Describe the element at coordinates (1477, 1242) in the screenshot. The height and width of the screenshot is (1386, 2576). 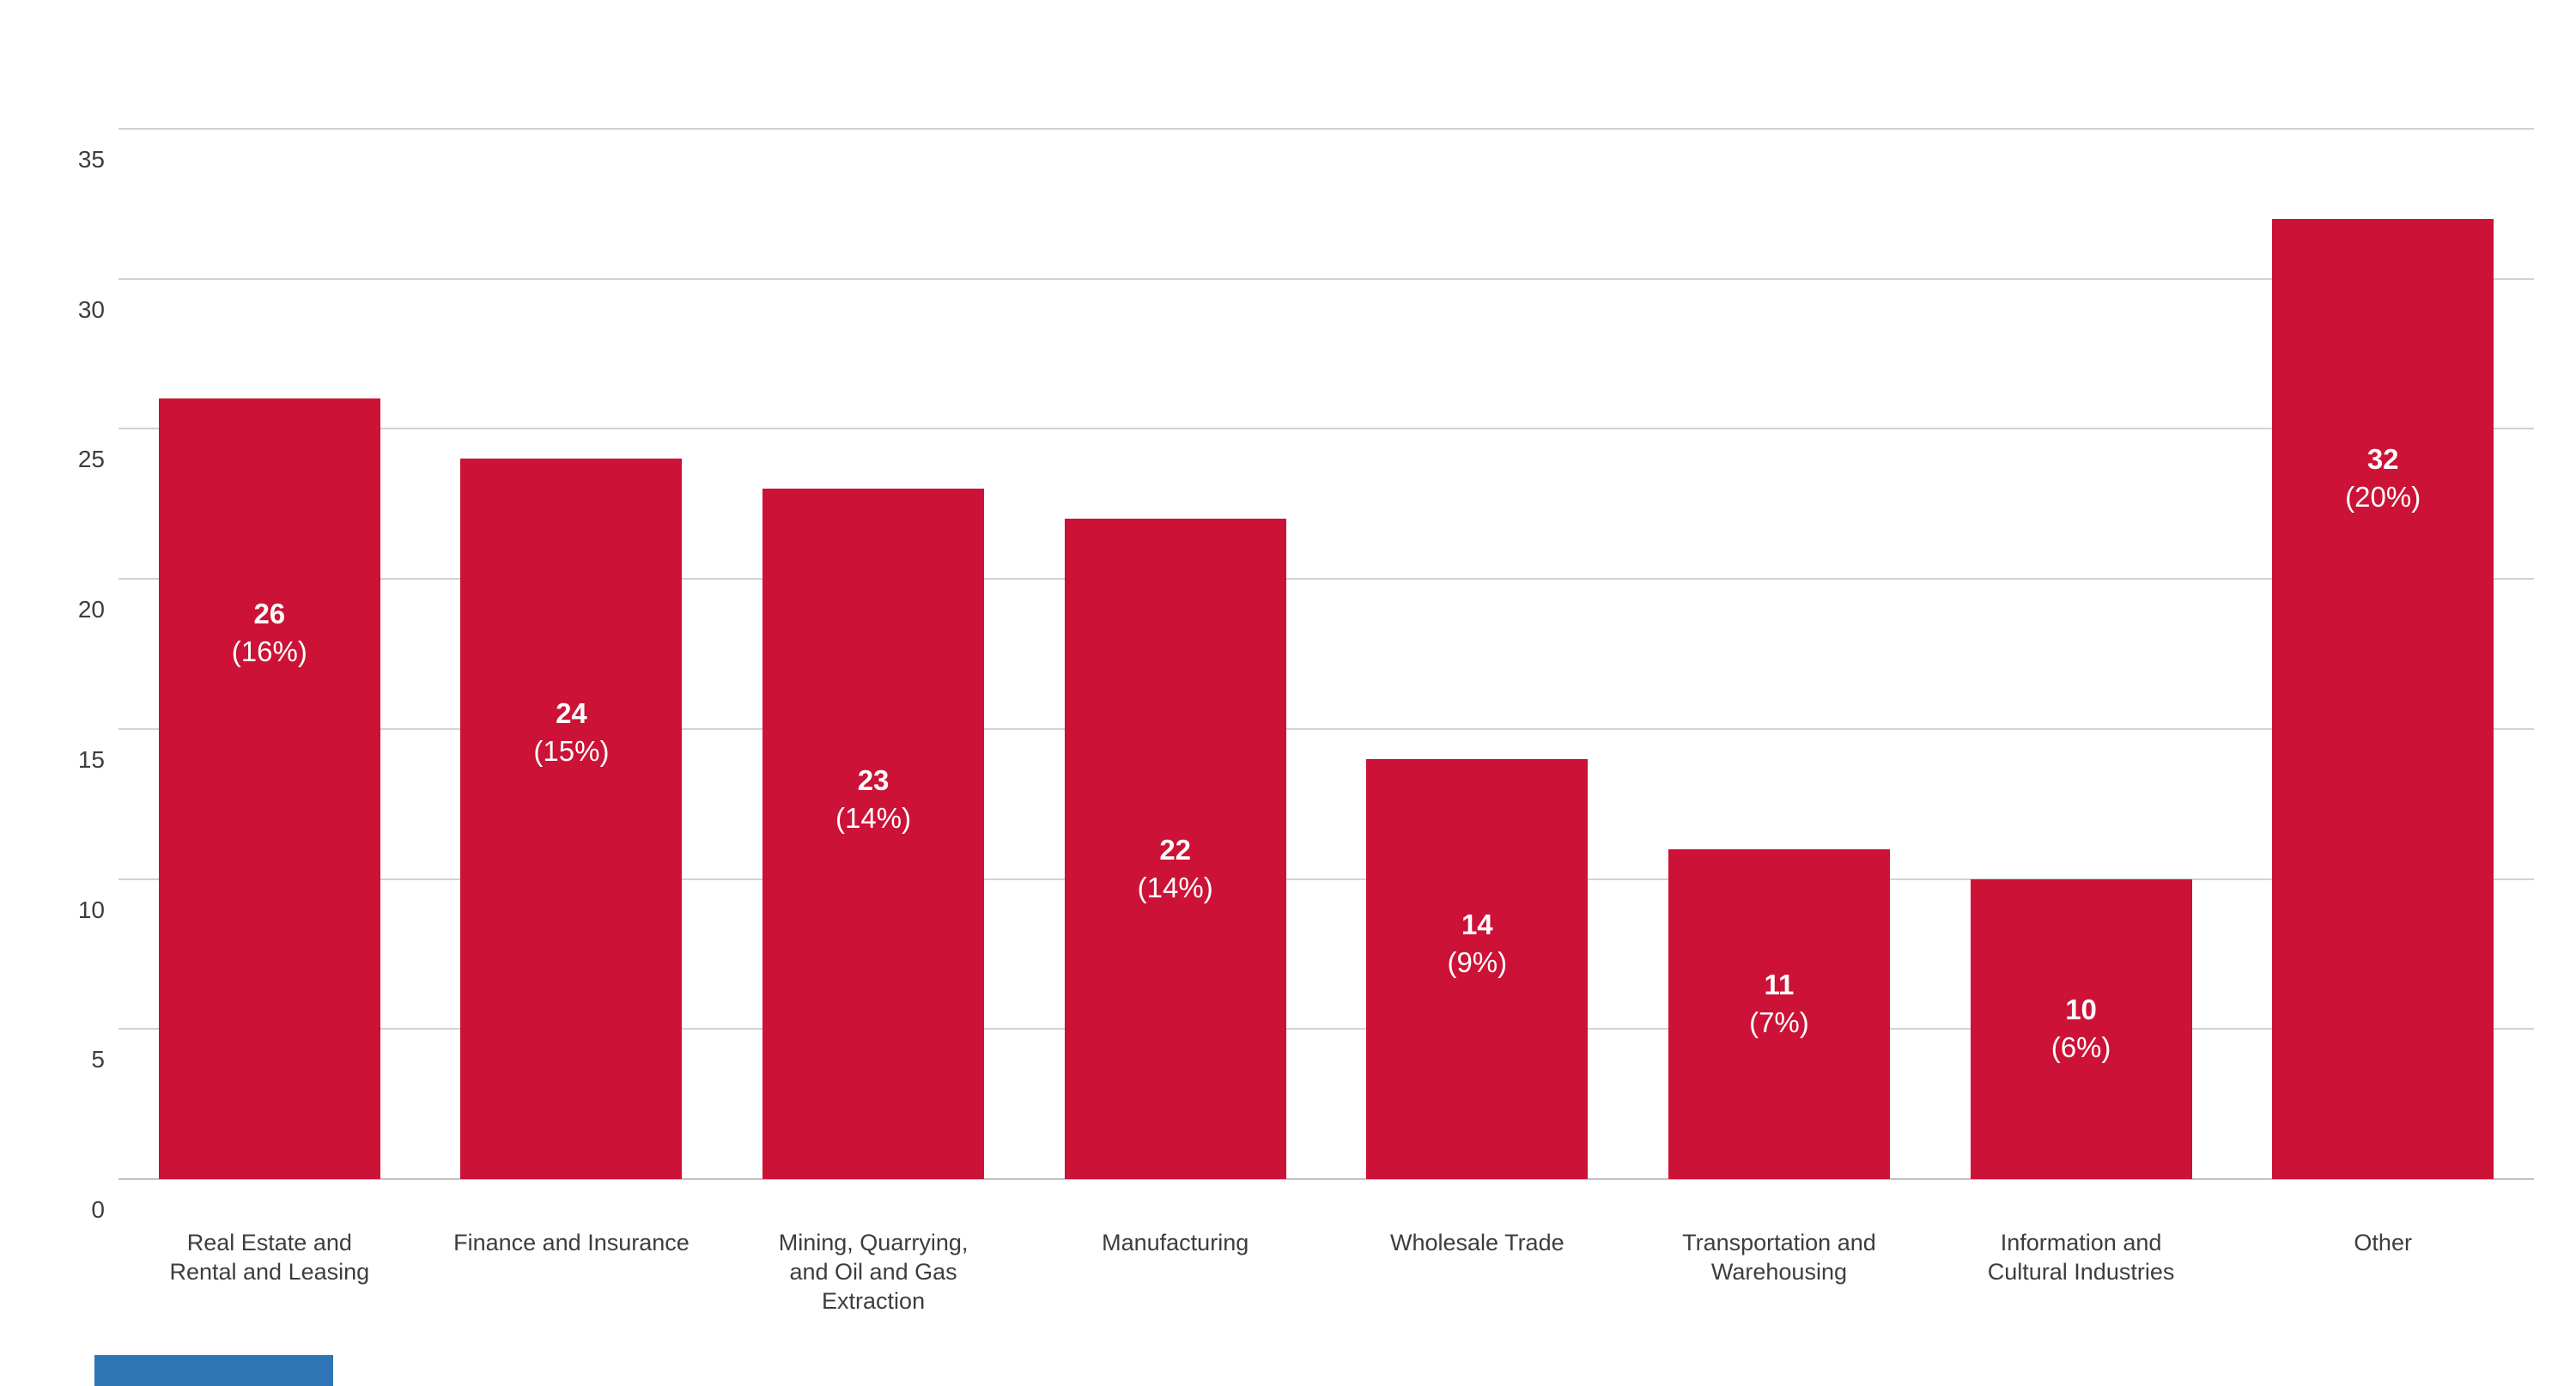
I see `category-label: Wholesale Trade` at that location.